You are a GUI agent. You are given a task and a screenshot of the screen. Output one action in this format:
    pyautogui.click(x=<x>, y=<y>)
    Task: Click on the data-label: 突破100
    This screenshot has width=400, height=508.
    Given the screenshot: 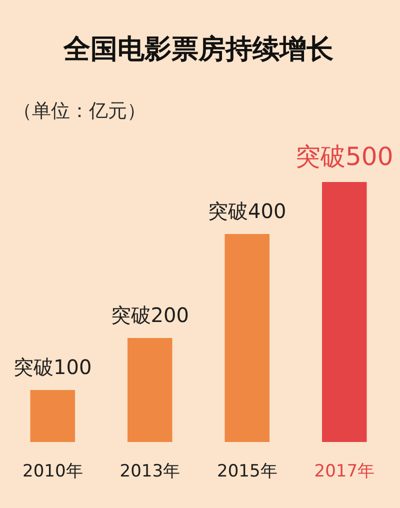 What is the action you would take?
    pyautogui.click(x=53, y=367)
    